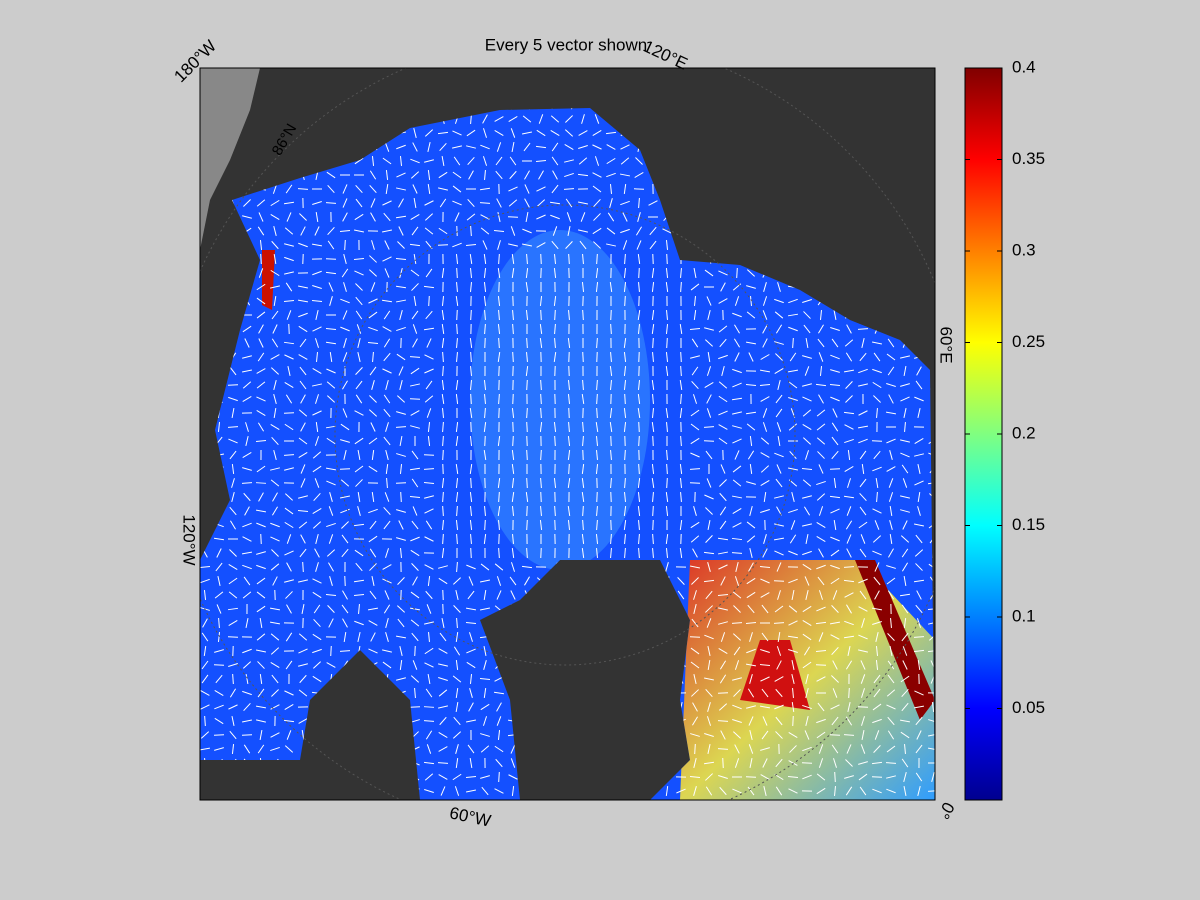 This screenshot has width=1200, height=900. I want to click on colorbar-axis: 0.05 0.1 0.15 0.2 0.25 0.3 0.35 0.4, so click(1005, 387).